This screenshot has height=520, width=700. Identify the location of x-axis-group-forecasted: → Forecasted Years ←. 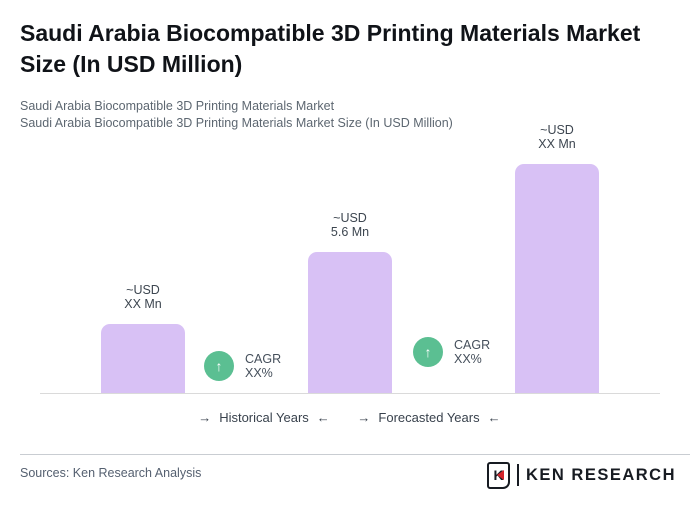
(429, 417).